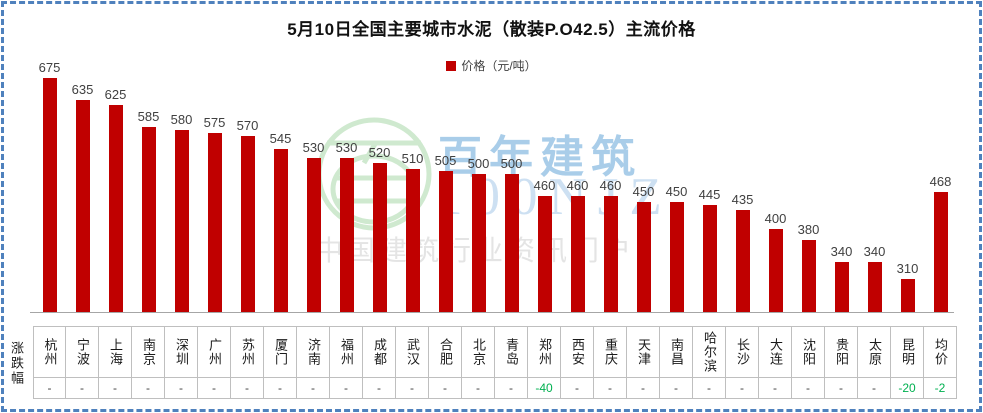 The width and height of the screenshot is (983, 413). Describe the element at coordinates (940, 181) in the screenshot. I see `bar-value-label: 468` at that location.